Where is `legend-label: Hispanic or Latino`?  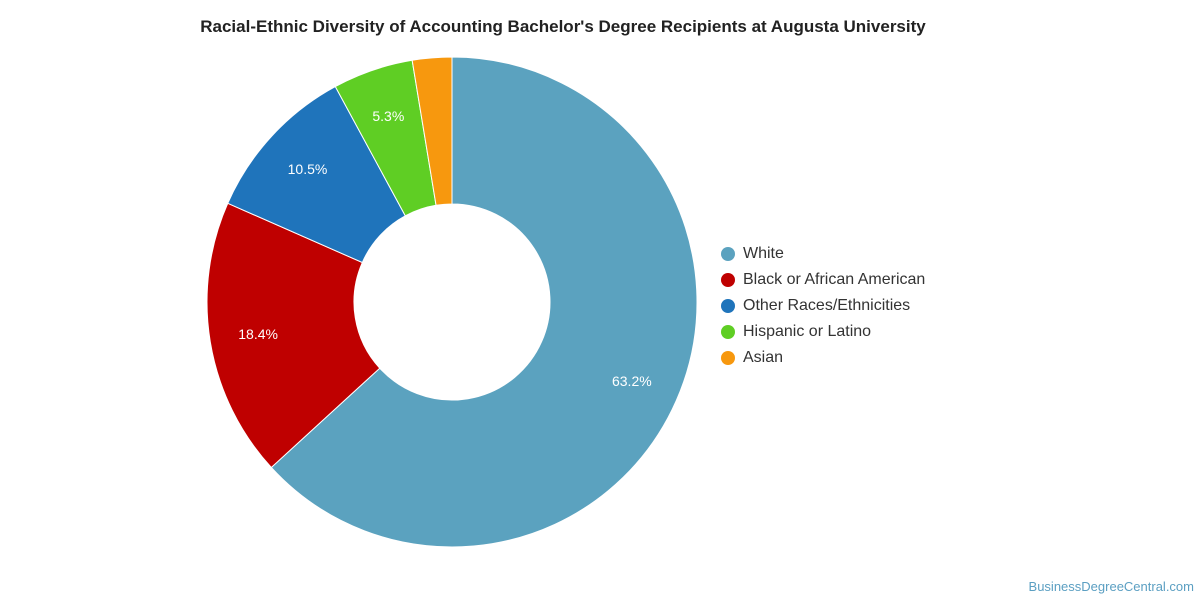 legend-label: Hispanic or Latino is located at coordinates (807, 331).